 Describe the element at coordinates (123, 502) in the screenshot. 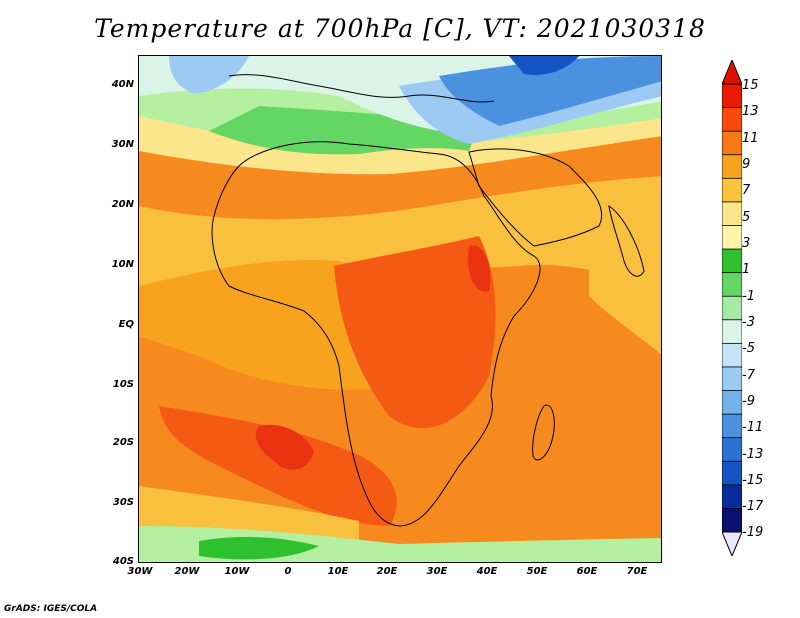

I see `lat-label-30s: 30S` at that location.